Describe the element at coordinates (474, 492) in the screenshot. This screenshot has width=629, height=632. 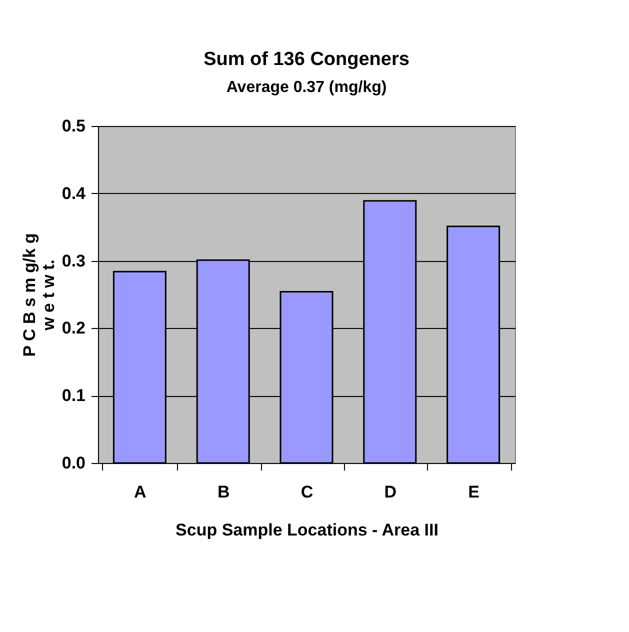
I see `x-tick-label: E` at that location.